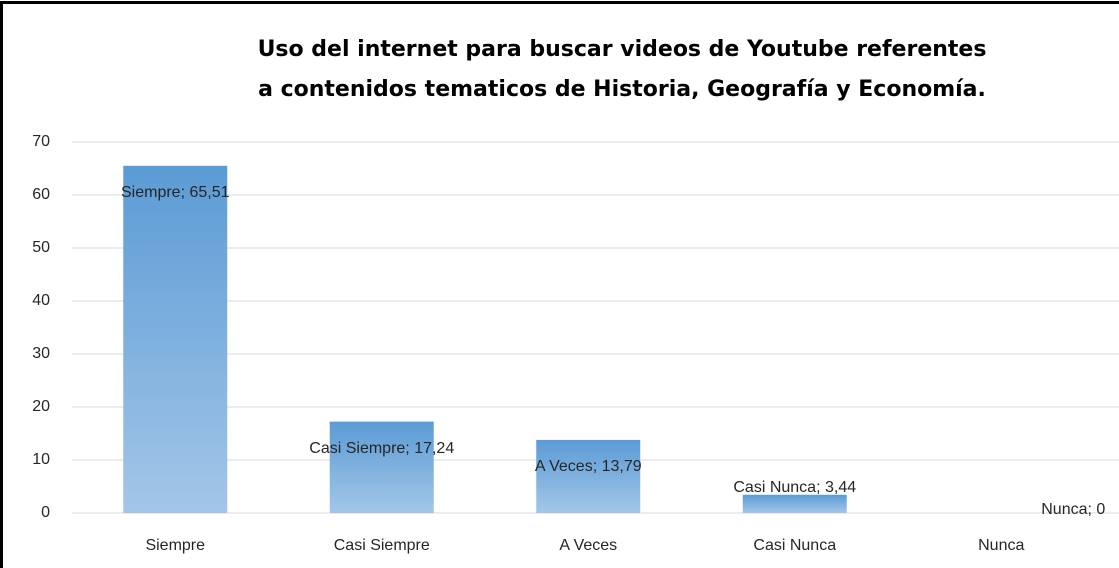  Describe the element at coordinates (794, 545) in the screenshot. I see `x-tick-label: Casi Nunca` at that location.